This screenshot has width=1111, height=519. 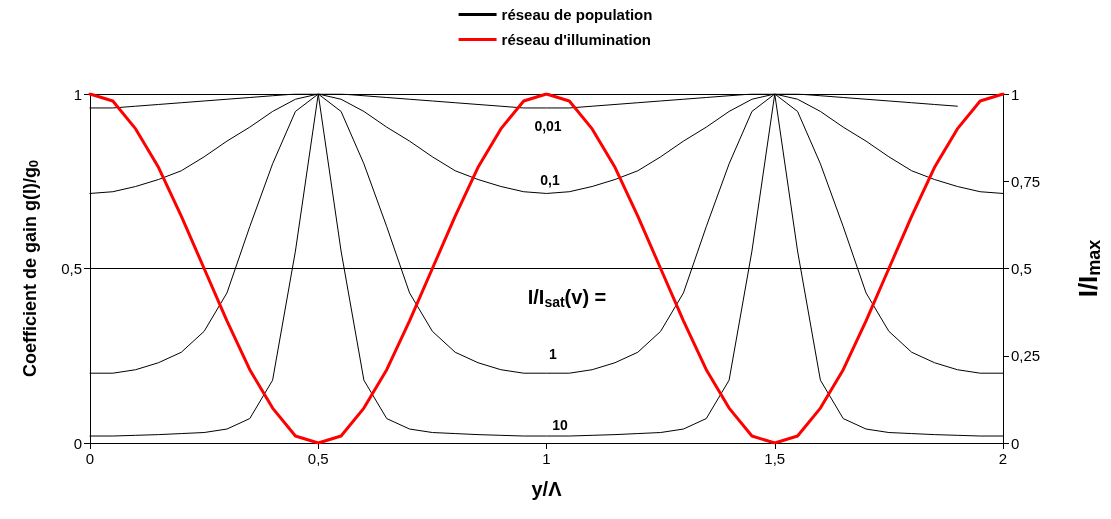 I want to click on x-axis-title: y/Λ, so click(x=547, y=489).